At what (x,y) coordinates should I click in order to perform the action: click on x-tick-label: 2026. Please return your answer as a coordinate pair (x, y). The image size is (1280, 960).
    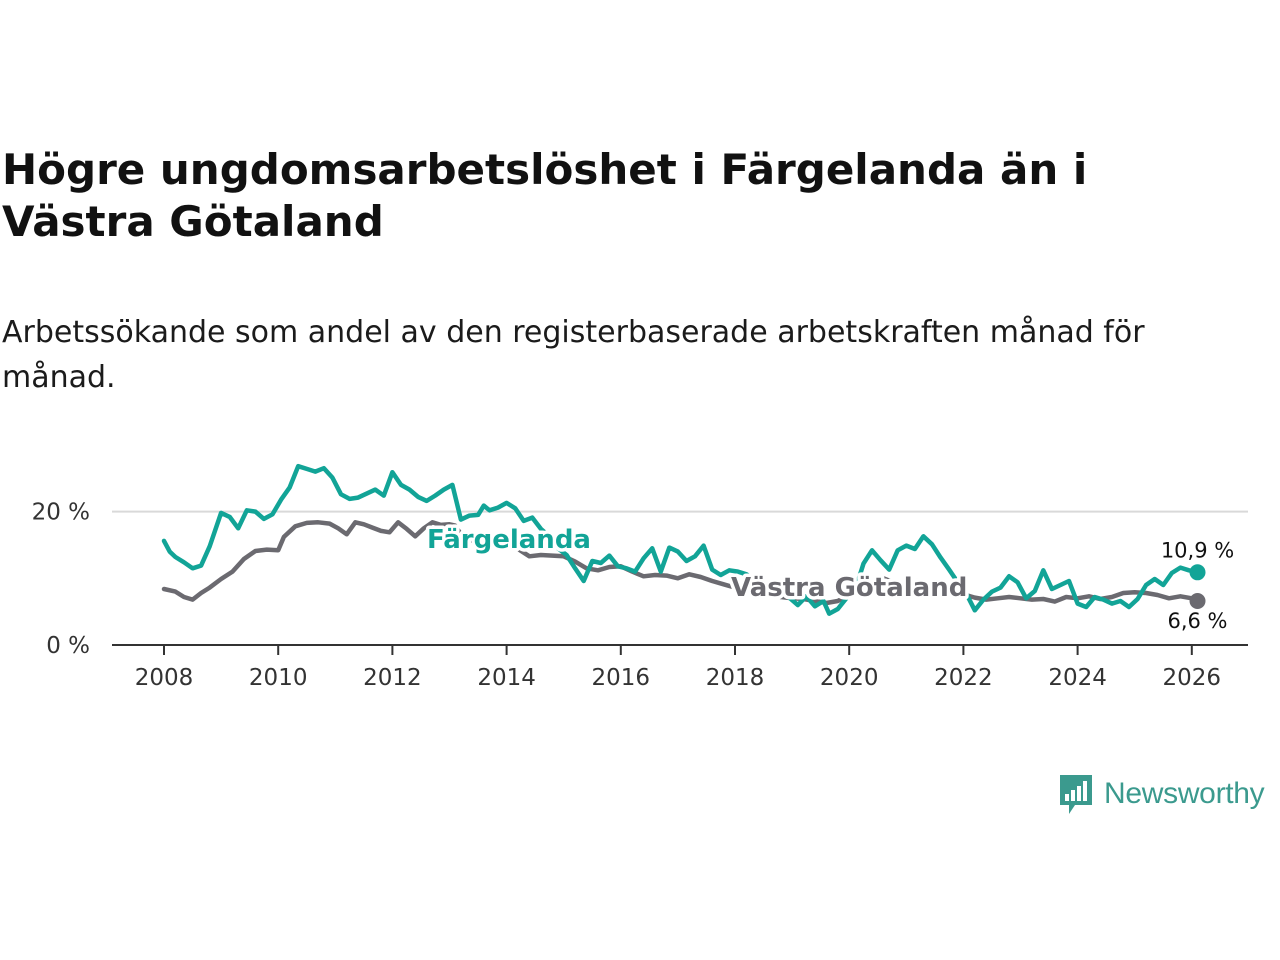
    Looking at the image, I should click on (1192, 678).